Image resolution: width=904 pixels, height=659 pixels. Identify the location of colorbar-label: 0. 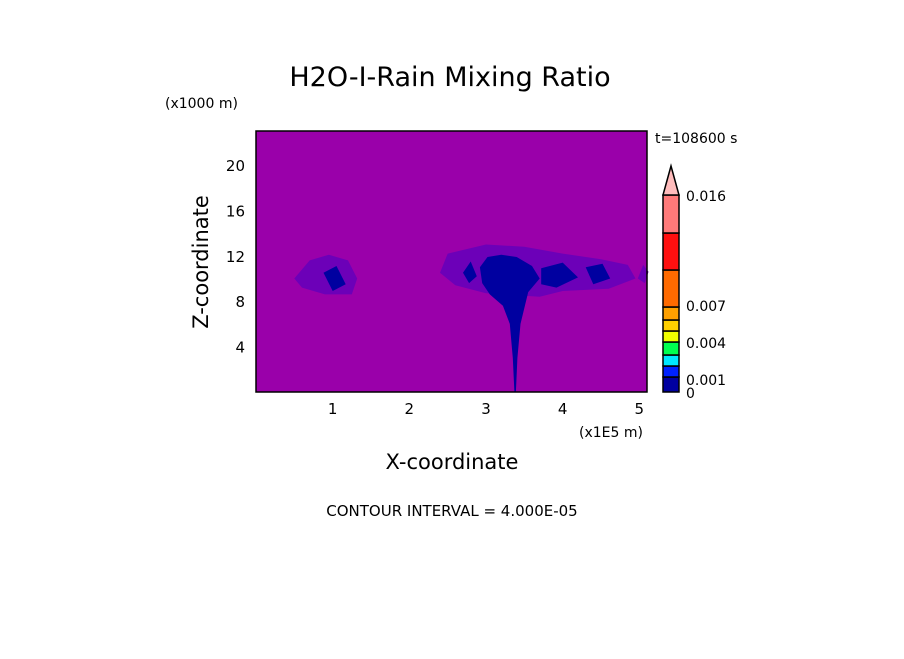
(690, 394).